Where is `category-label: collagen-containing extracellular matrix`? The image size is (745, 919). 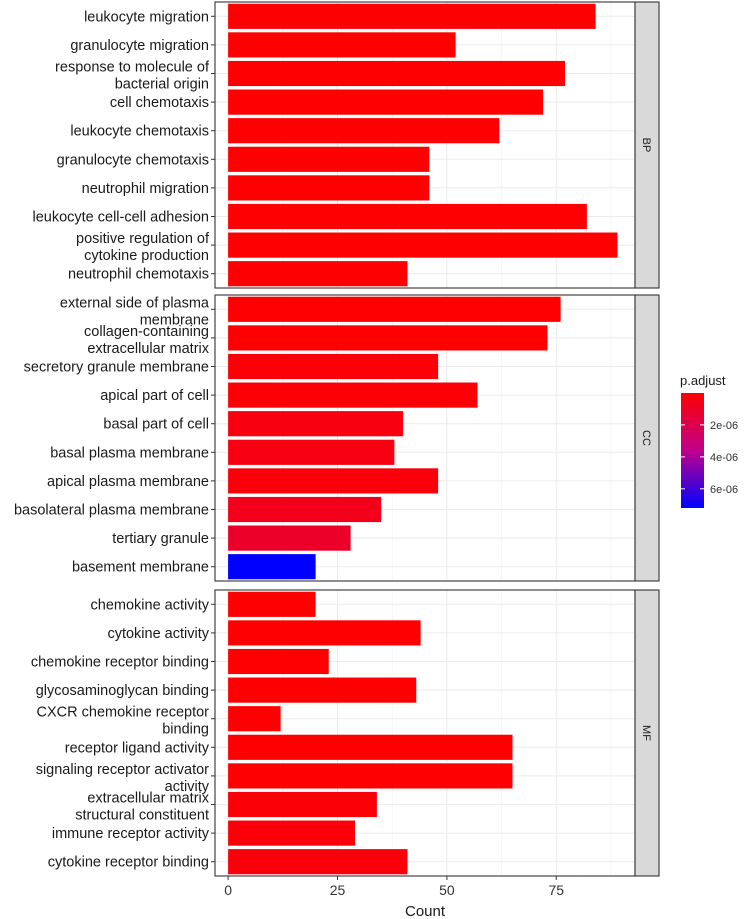 category-label: collagen-containing extracellular matrix is located at coordinates (147, 340).